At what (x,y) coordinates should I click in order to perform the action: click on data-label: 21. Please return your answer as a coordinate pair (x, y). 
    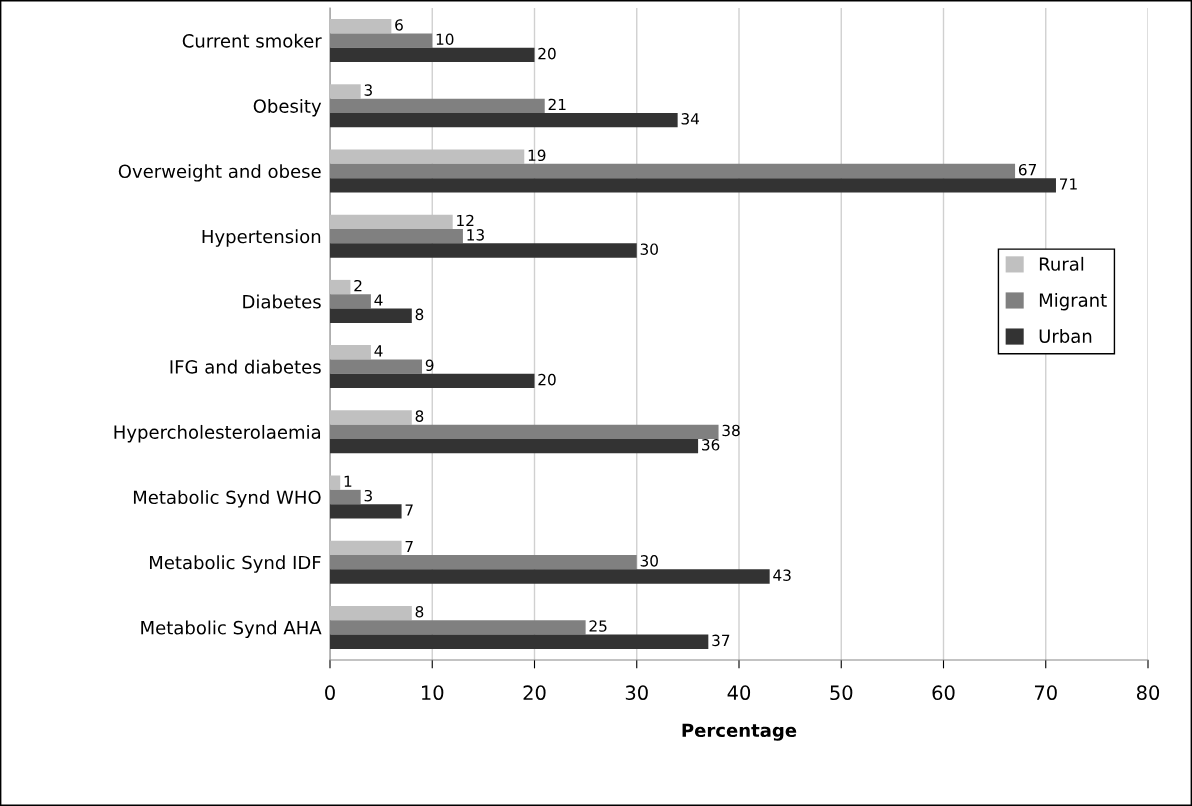
    Looking at the image, I should click on (557, 104).